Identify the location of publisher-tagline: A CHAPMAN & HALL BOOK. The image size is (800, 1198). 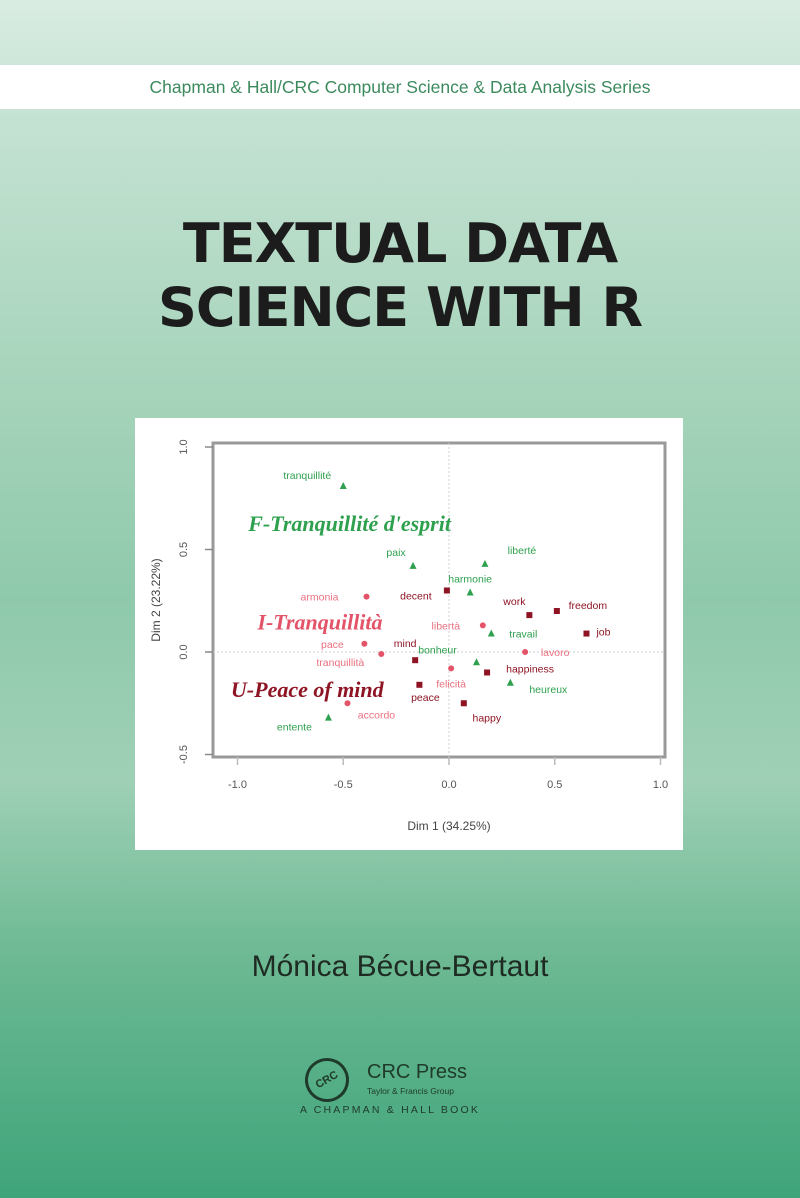
(390, 1110).